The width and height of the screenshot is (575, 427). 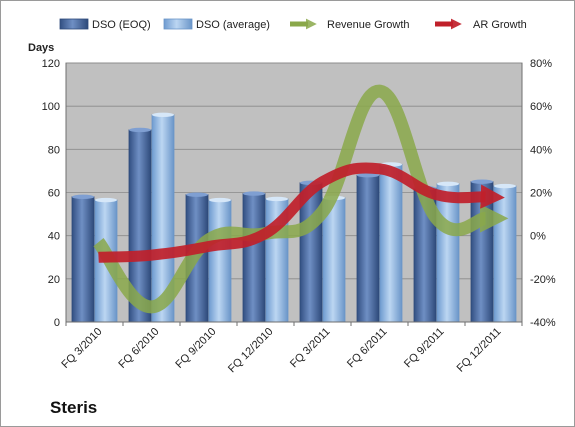 What do you see at coordinates (74, 407) in the screenshot?
I see `company-name: Steris` at bounding box center [74, 407].